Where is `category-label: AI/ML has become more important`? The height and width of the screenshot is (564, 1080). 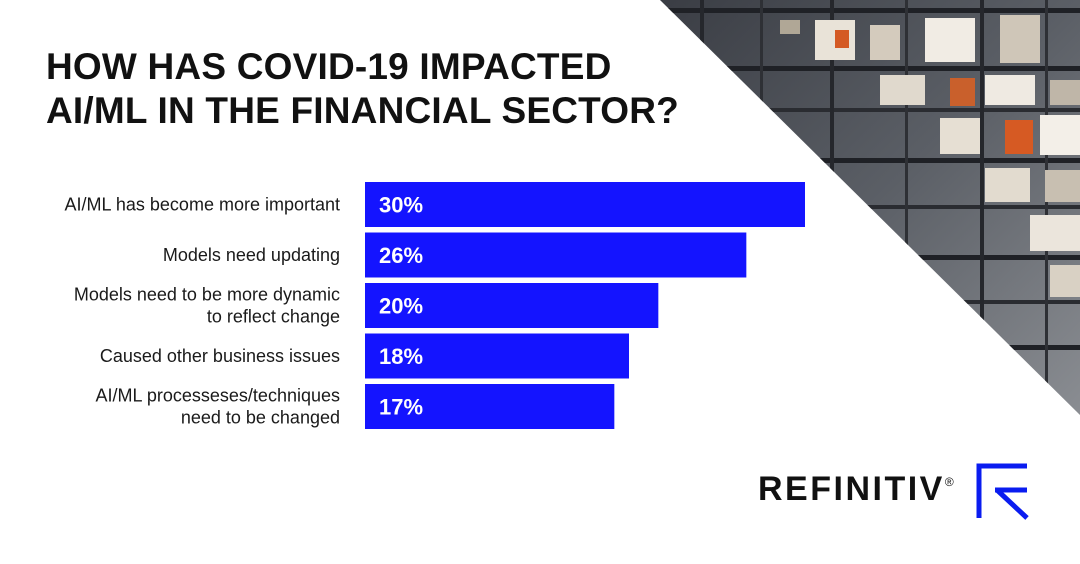 category-label: AI/ML has become more important is located at coordinates (202, 205).